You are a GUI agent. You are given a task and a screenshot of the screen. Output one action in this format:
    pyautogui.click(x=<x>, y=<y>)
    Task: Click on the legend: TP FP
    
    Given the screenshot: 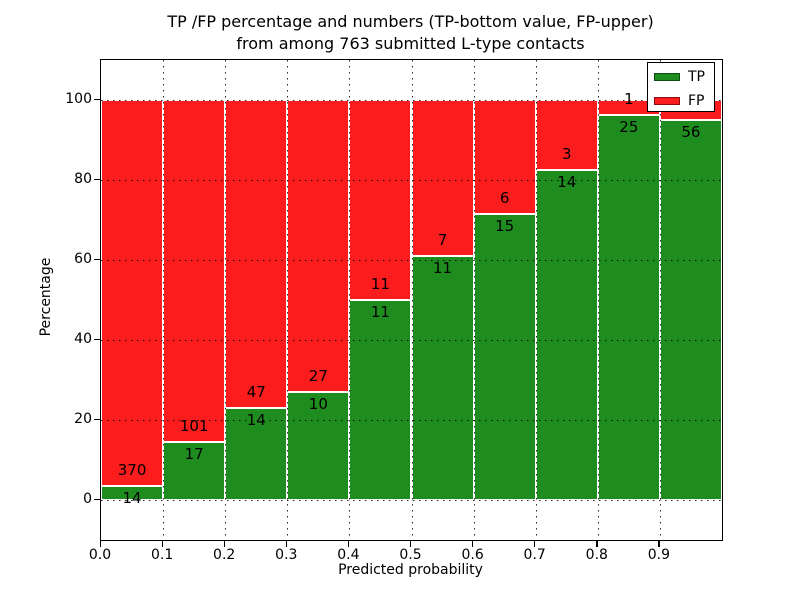 What is the action you would take?
    pyautogui.click(x=681, y=87)
    